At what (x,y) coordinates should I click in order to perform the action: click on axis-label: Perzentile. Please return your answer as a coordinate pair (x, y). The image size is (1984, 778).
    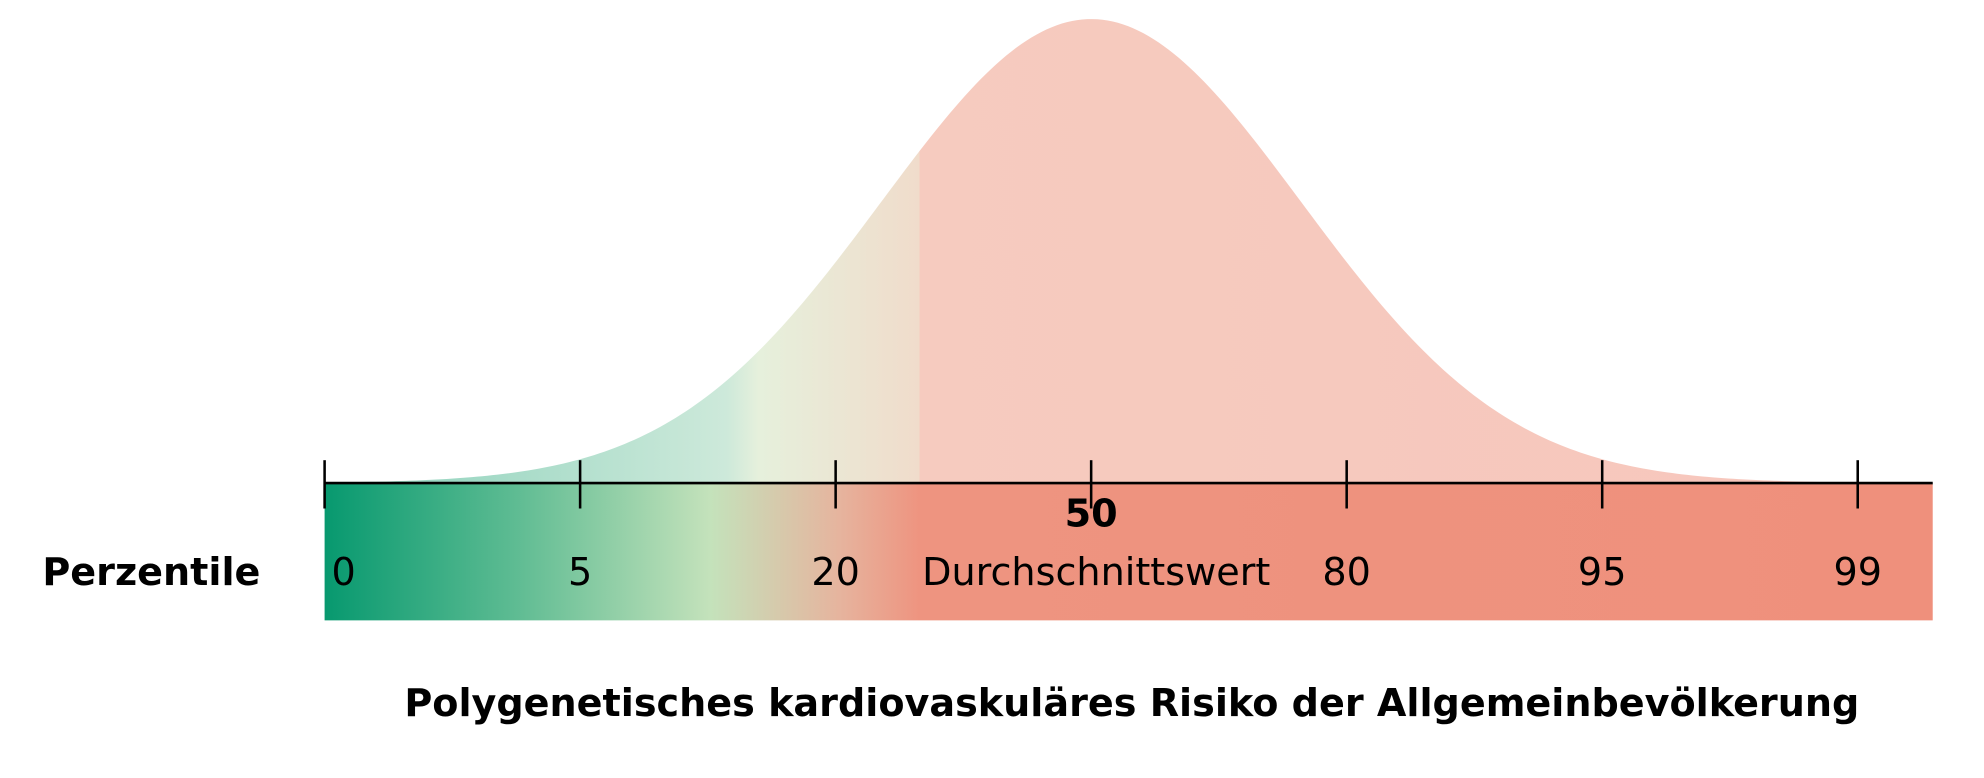
    Looking at the image, I should click on (151, 572).